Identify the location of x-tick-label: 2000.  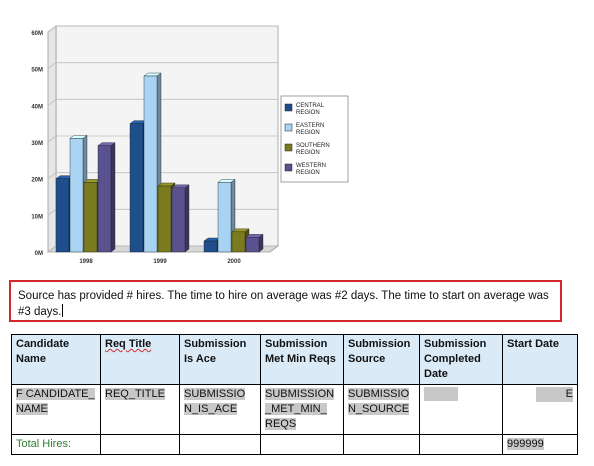
(234, 262).